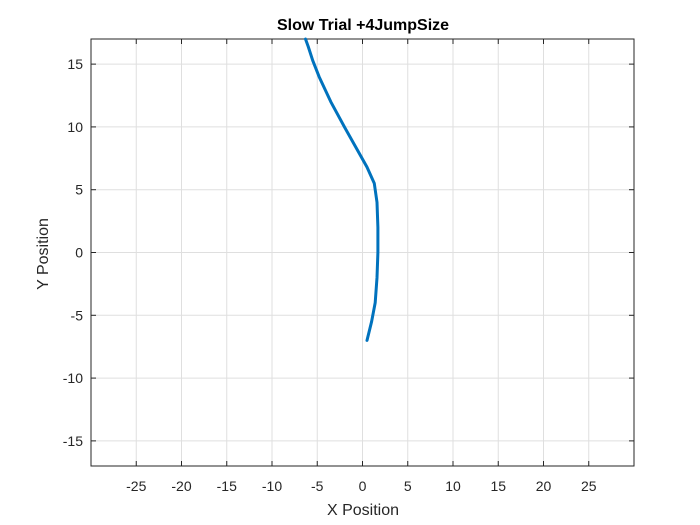 Image resolution: width=700 pixels, height=525 pixels. I want to click on x-tick-label: -5, so click(317, 486).